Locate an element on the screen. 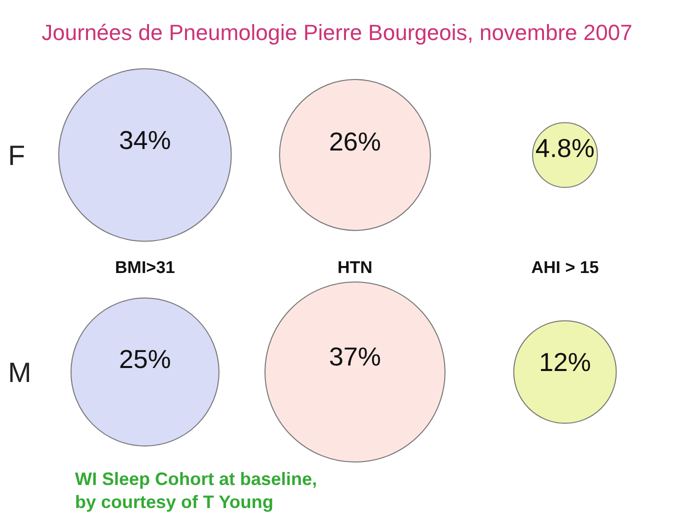 The image size is (689, 517). series-label: F is located at coordinates (17, 155).